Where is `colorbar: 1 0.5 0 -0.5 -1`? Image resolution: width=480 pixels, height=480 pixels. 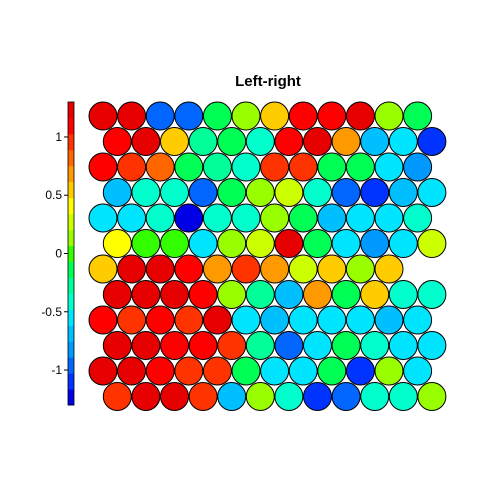
colorbar: 1 0.5 0 -0.5 -1 is located at coordinates (58, 253).